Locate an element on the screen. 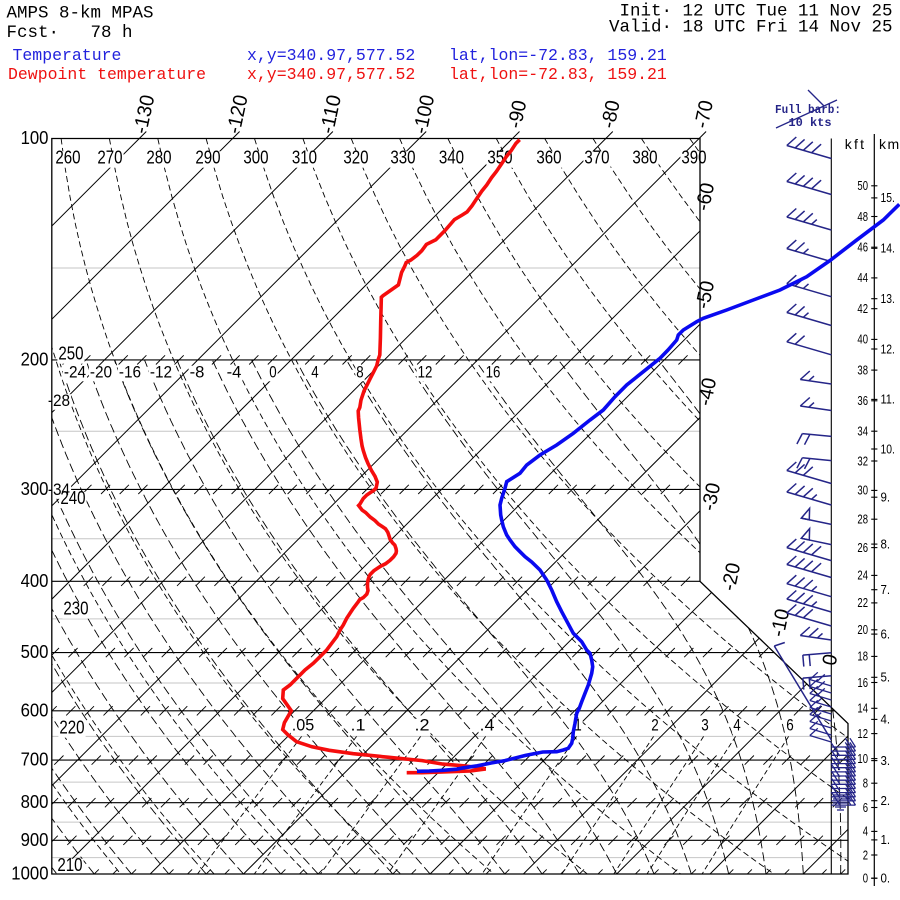 The width and height of the screenshot is (900, 900). svg-text: .2 is located at coordinates (422, 725).